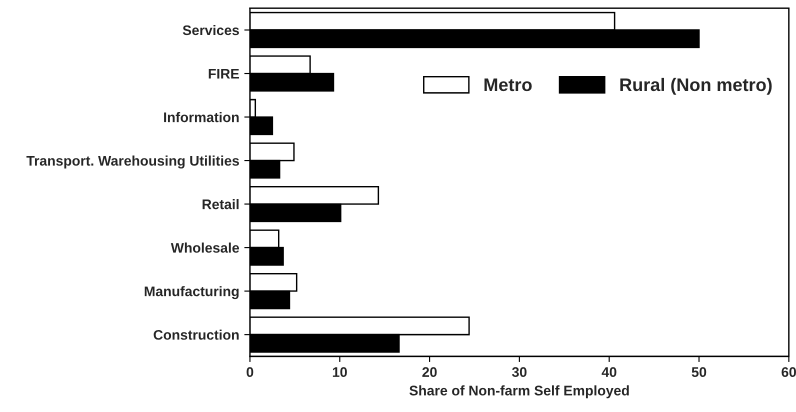 The width and height of the screenshot is (796, 412). Describe the element at coordinates (201, 117) in the screenshot. I see `y-tick-label: Information` at that location.